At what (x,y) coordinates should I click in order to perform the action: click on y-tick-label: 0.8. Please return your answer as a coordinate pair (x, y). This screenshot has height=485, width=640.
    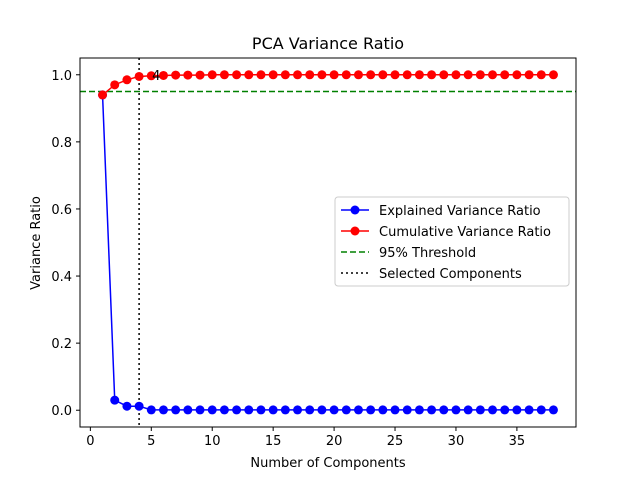
    Looking at the image, I should click on (61, 143).